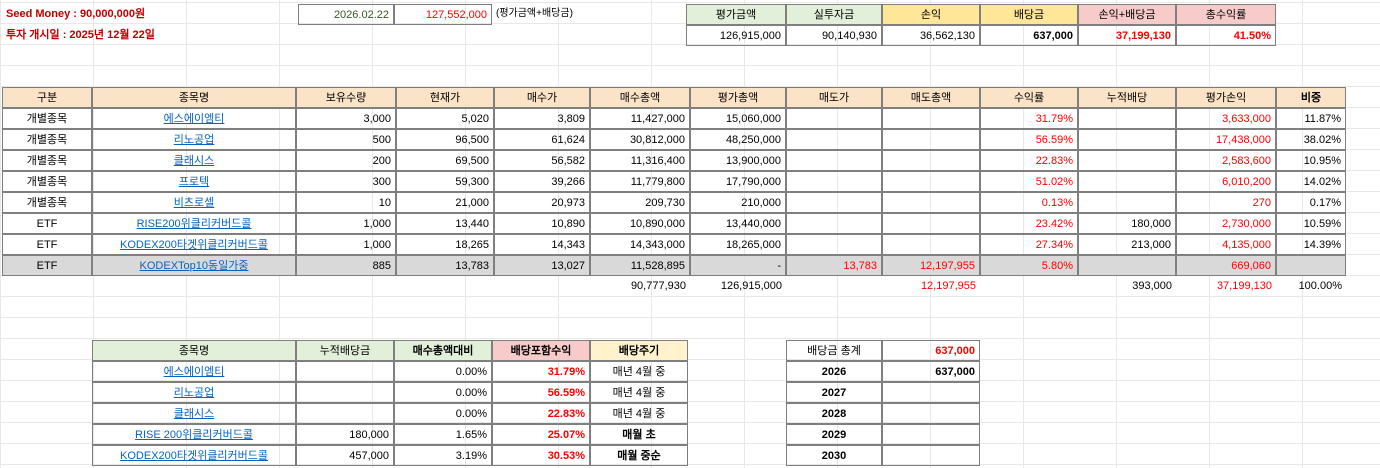 The height and width of the screenshot is (468, 1380). I want to click on summary-value: 36,562,130, so click(931, 35).